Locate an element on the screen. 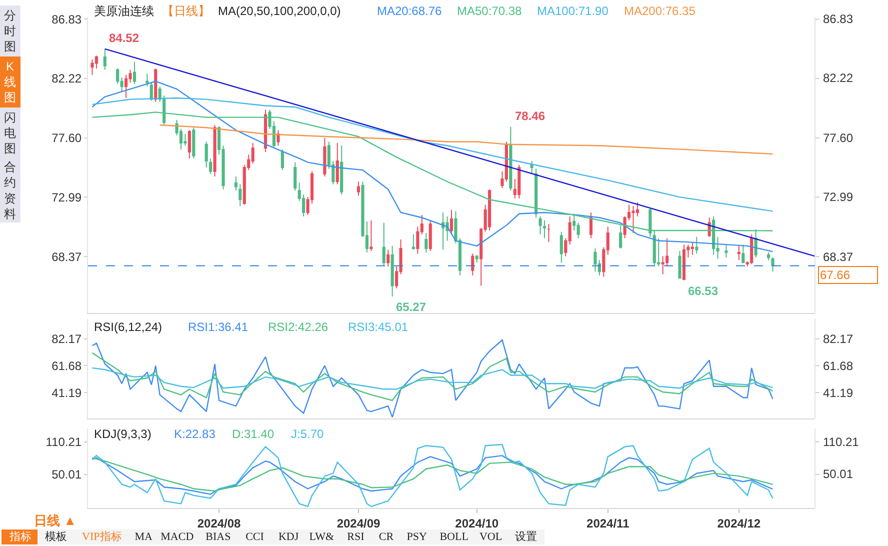 The width and height of the screenshot is (888, 546). text: PSY is located at coordinates (417, 537).